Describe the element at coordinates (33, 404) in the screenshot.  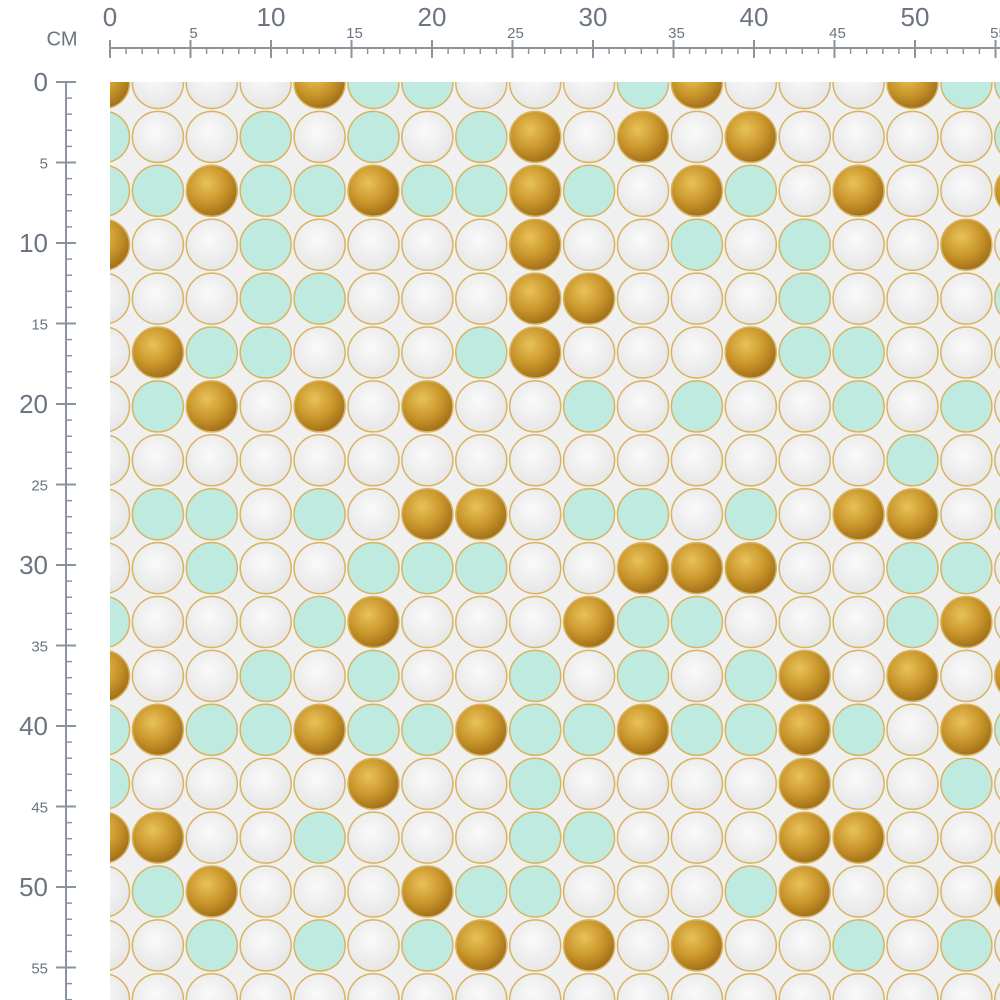
I see `left-tick-label: 20` at that location.